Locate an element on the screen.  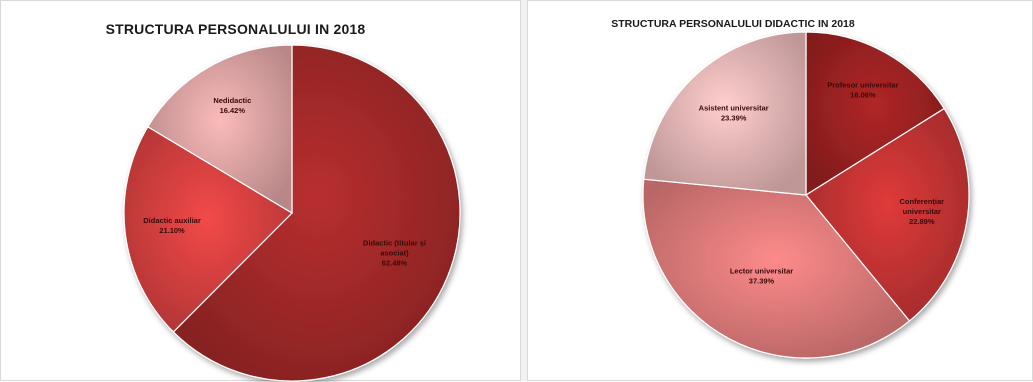
slice-label-1: Didactic (titular și asociat) 62.48% is located at coordinates (394, 252).